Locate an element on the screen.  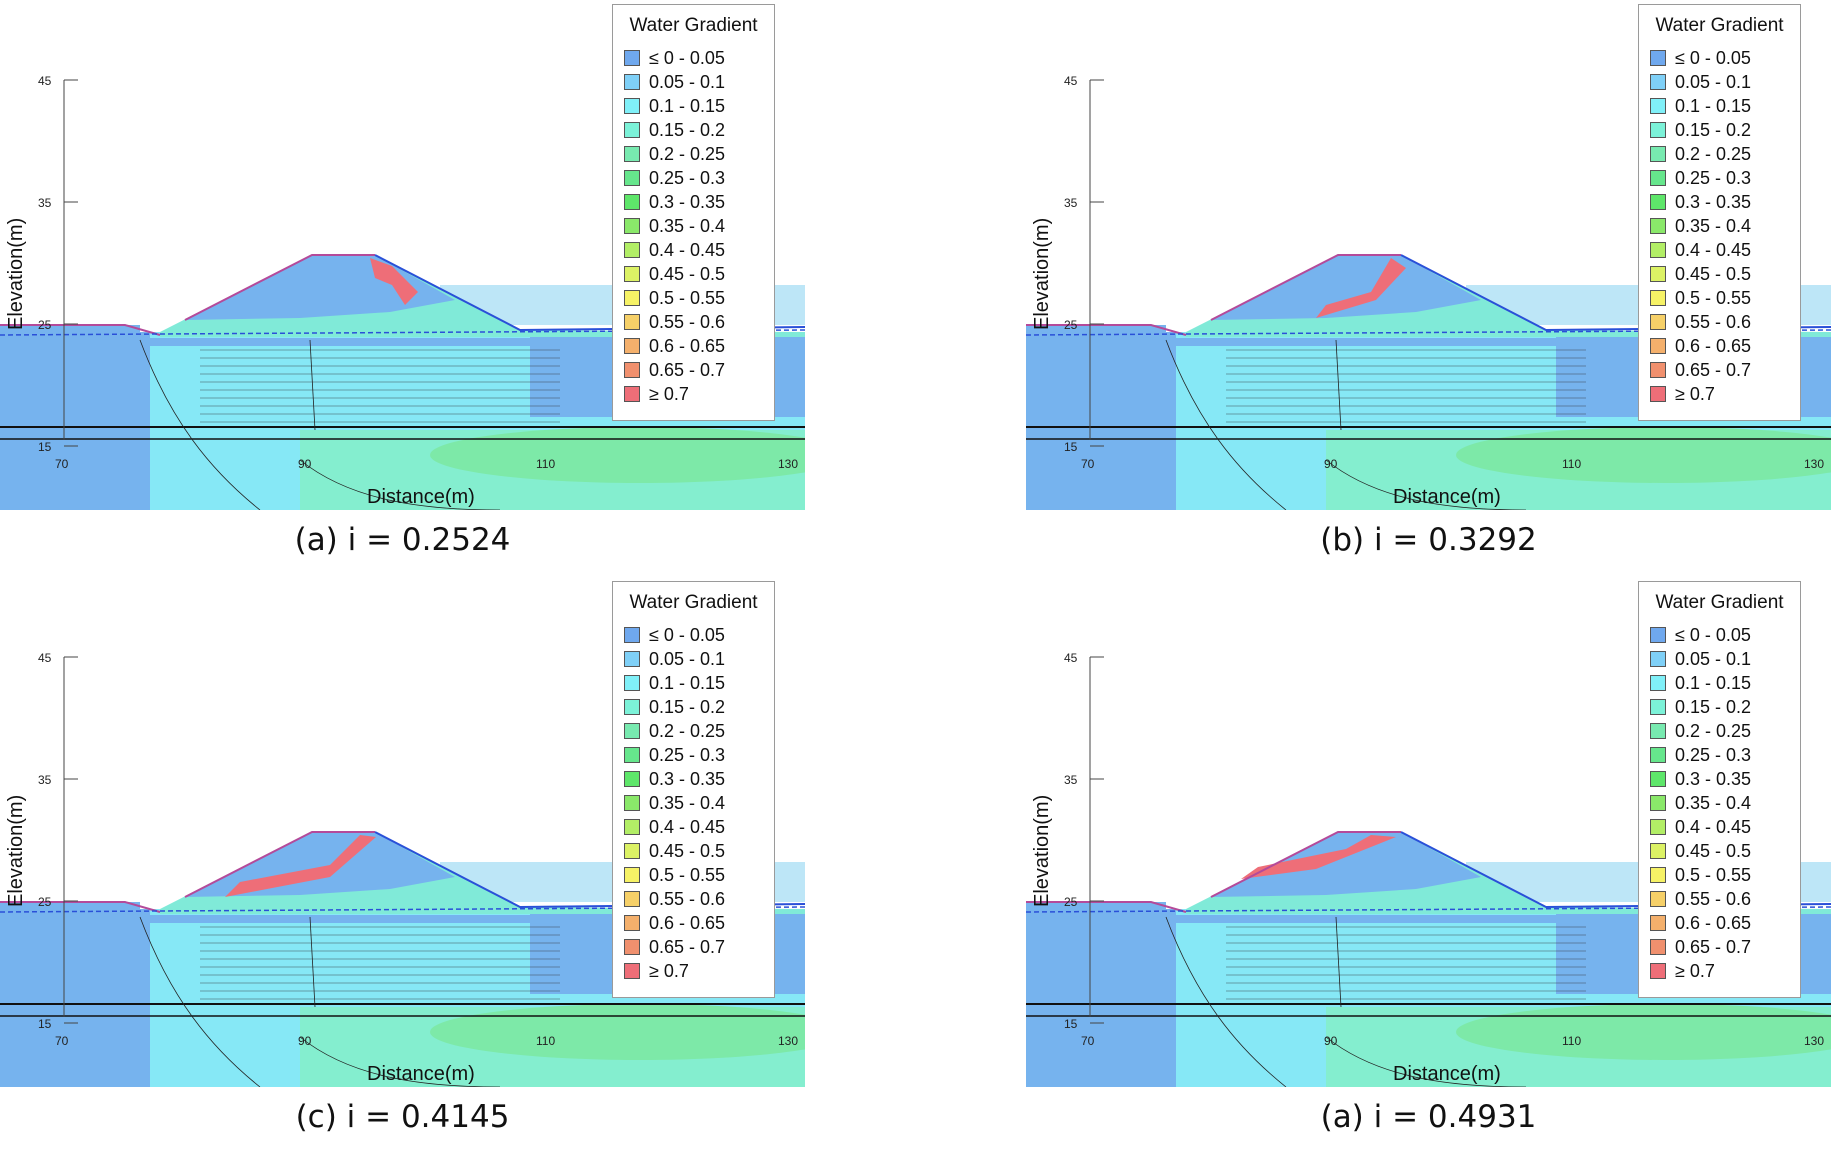
panel-caption: (b) i = 0.3292 is located at coordinates (1428, 540).